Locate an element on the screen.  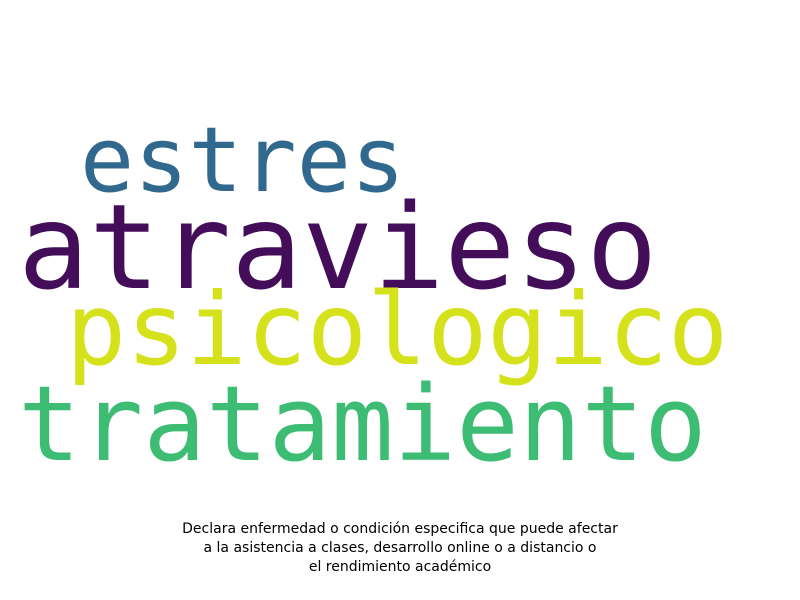
caption-line-3: el rendimiento académico is located at coordinates (400, 567).